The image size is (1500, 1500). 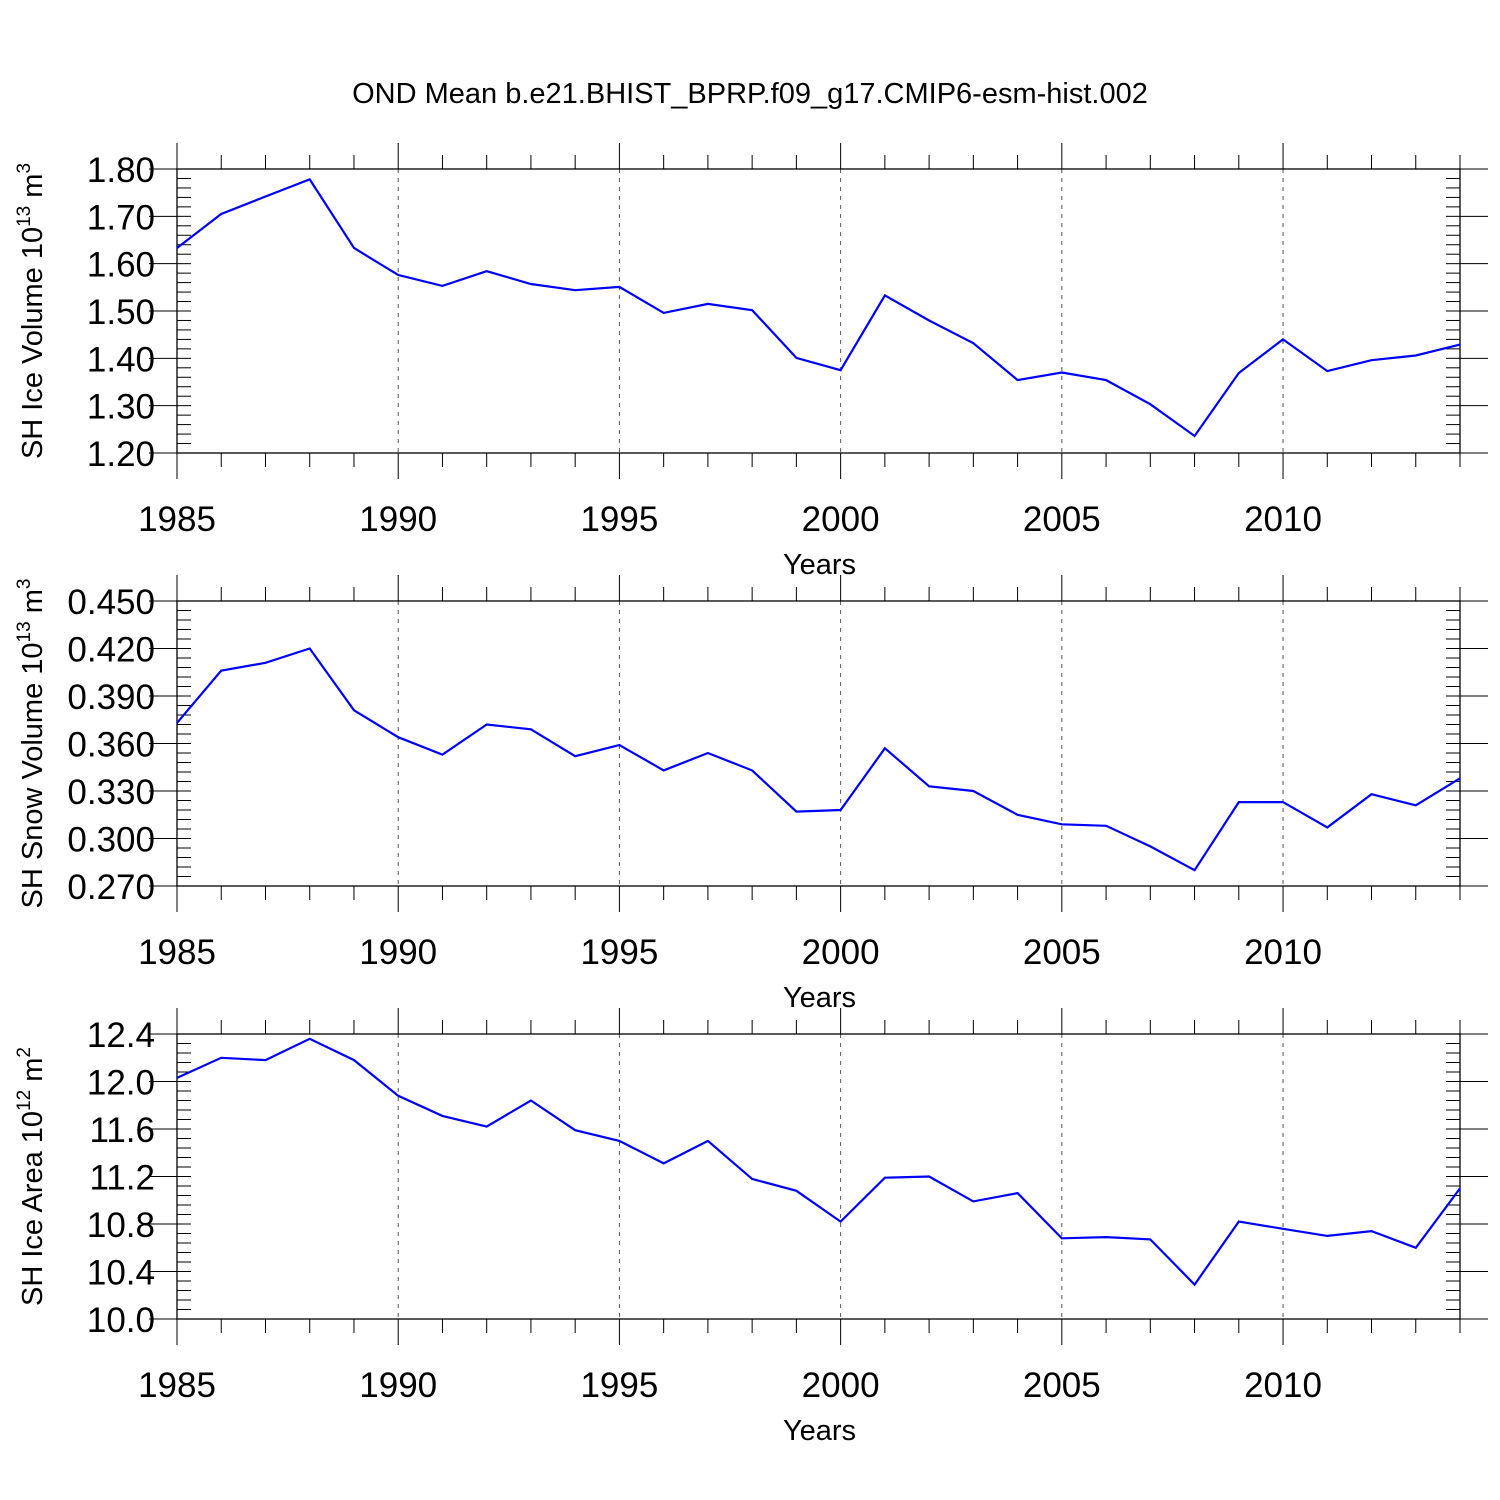 What do you see at coordinates (111, 745) in the screenshot?
I see `y-tick-label: 0.360` at bounding box center [111, 745].